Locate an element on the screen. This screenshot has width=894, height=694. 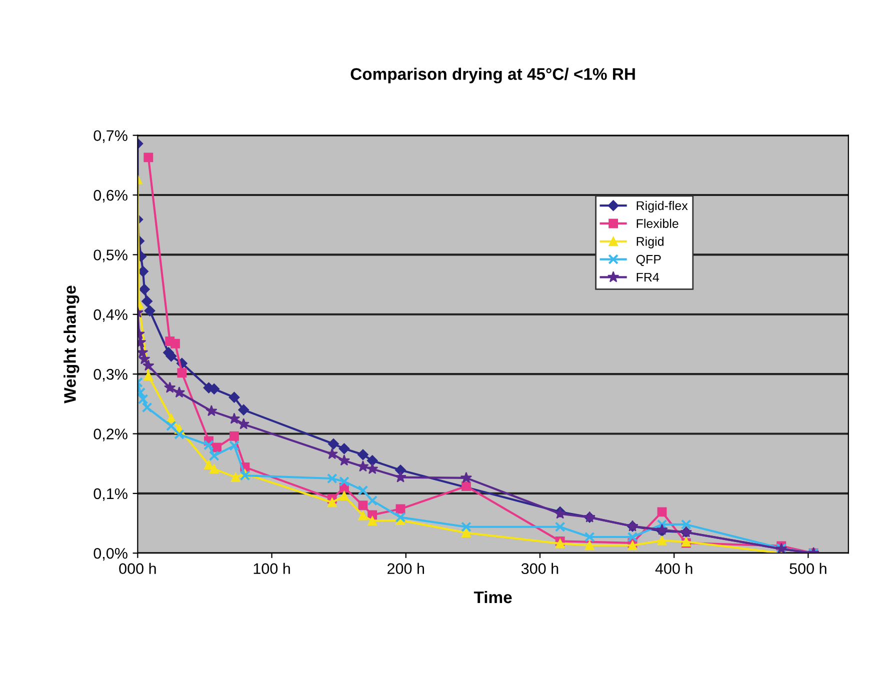
y-tick-label: 0,2% is located at coordinates (111, 435).